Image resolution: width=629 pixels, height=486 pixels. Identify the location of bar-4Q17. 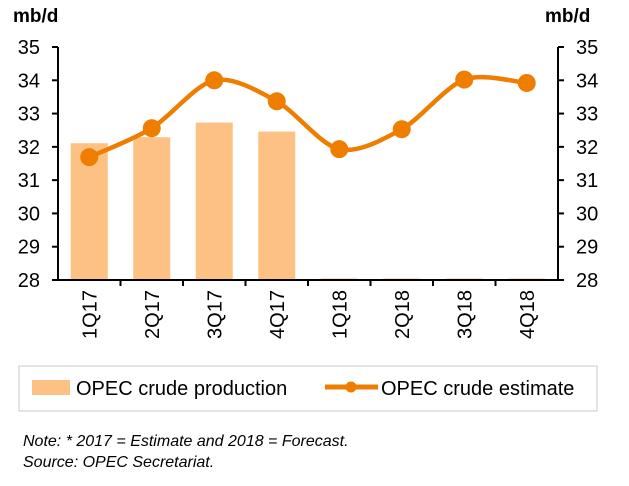
(277, 205).